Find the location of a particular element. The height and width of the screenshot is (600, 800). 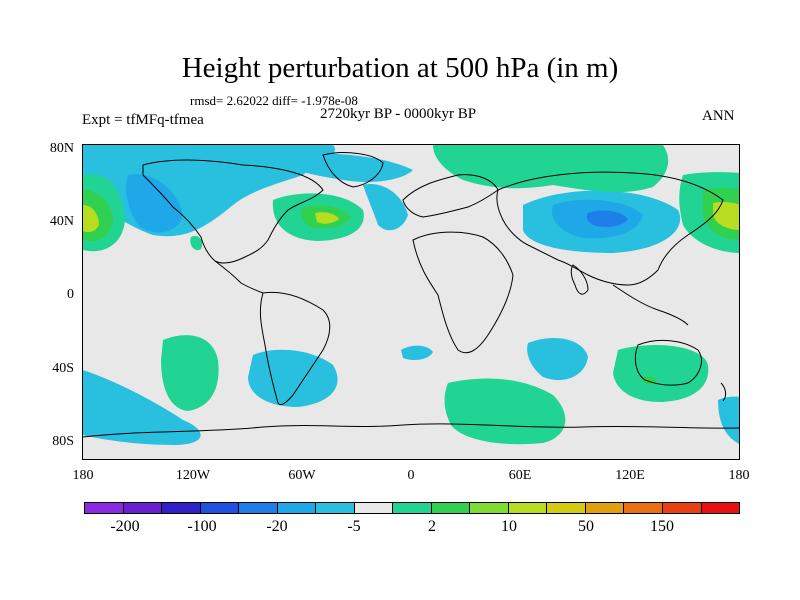

colorbar-label: -5 is located at coordinates (354, 526).